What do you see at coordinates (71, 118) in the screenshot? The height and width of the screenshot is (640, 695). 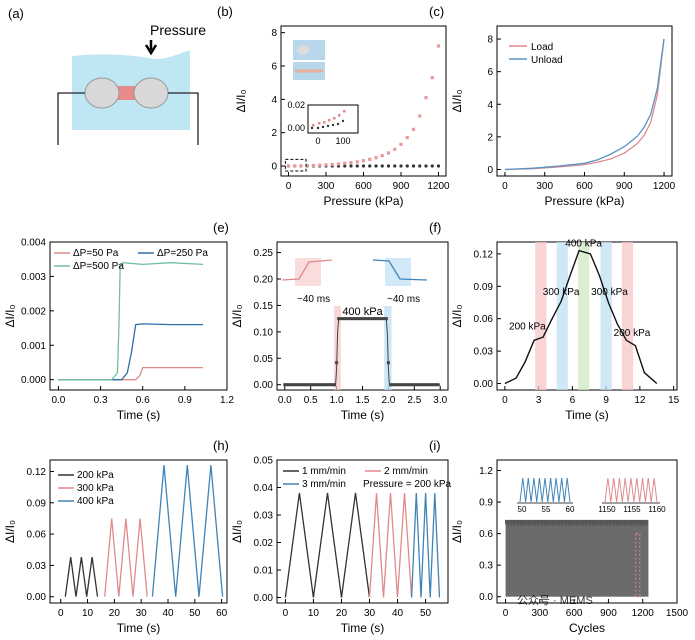 I see `left-wire` at bounding box center [71, 118].